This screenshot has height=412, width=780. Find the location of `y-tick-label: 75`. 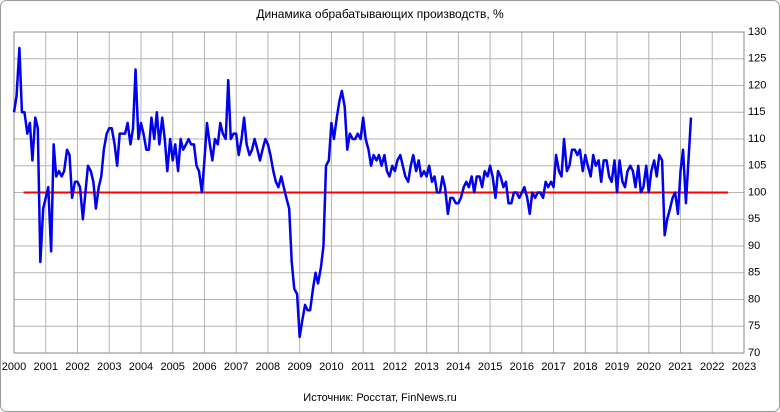

y-tick-label: 75 is located at coordinates (754, 326).